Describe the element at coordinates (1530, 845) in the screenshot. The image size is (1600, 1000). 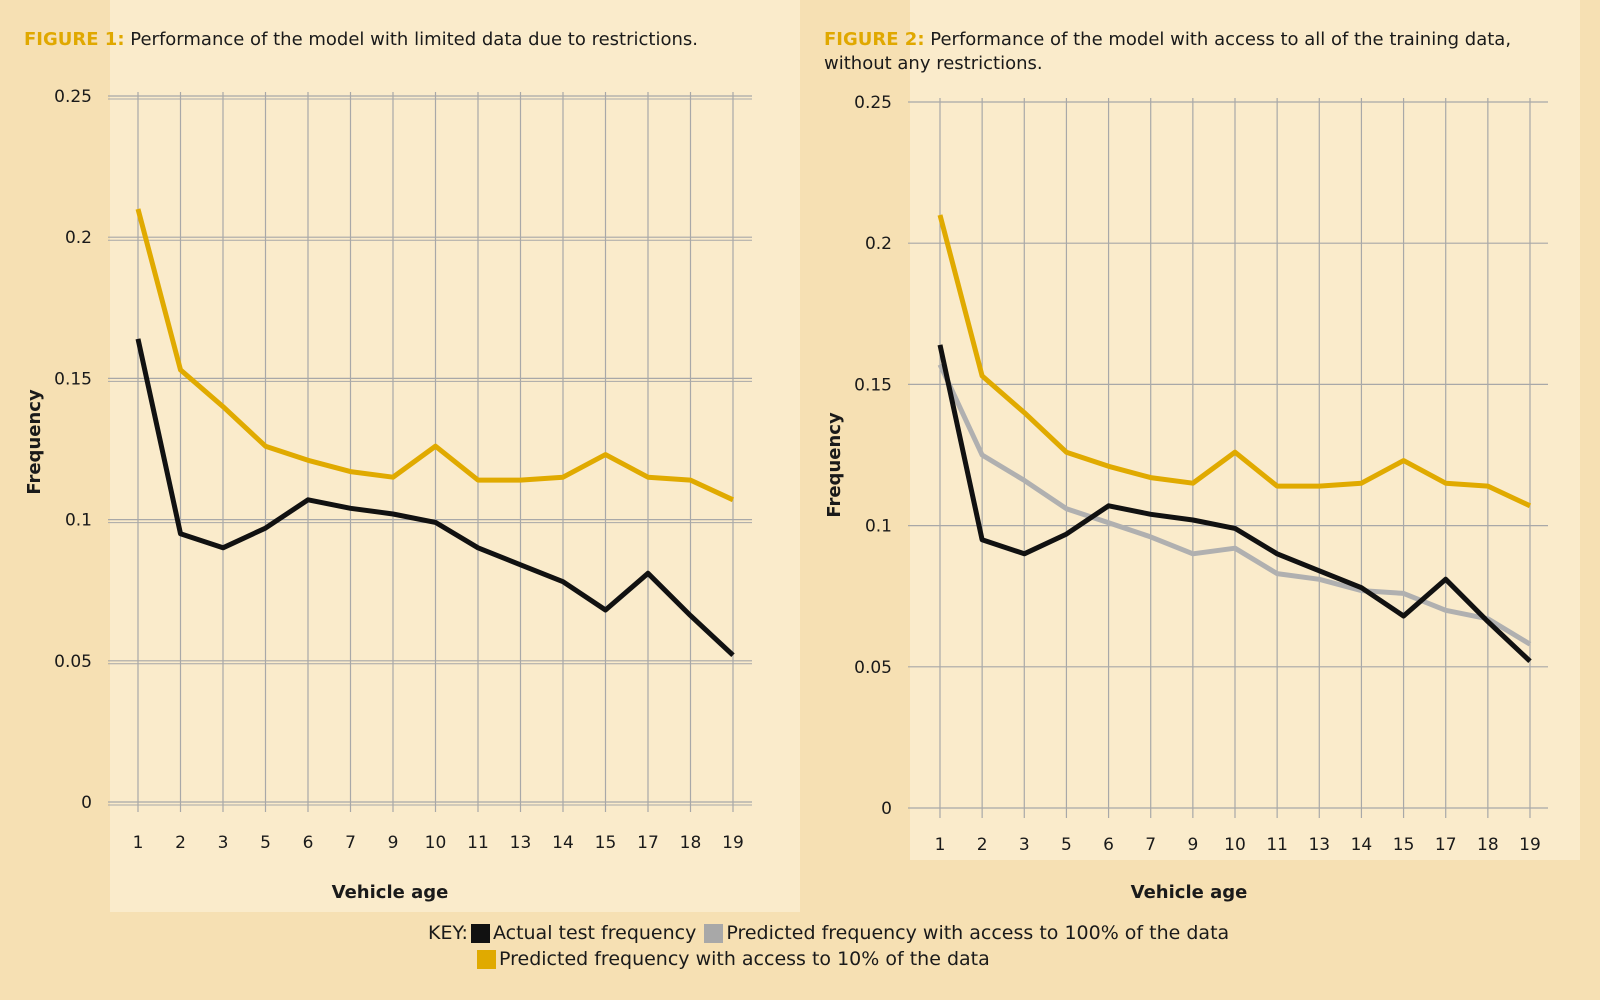
I see `figure-2-xtick-label: 19` at that location.